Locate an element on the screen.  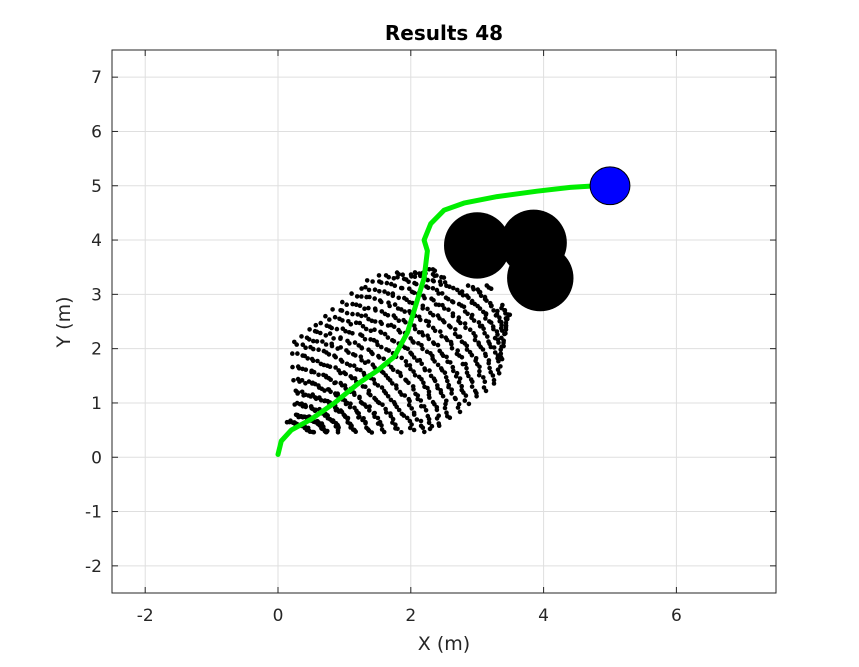
chart-title: Results 48 is located at coordinates (444, 33).